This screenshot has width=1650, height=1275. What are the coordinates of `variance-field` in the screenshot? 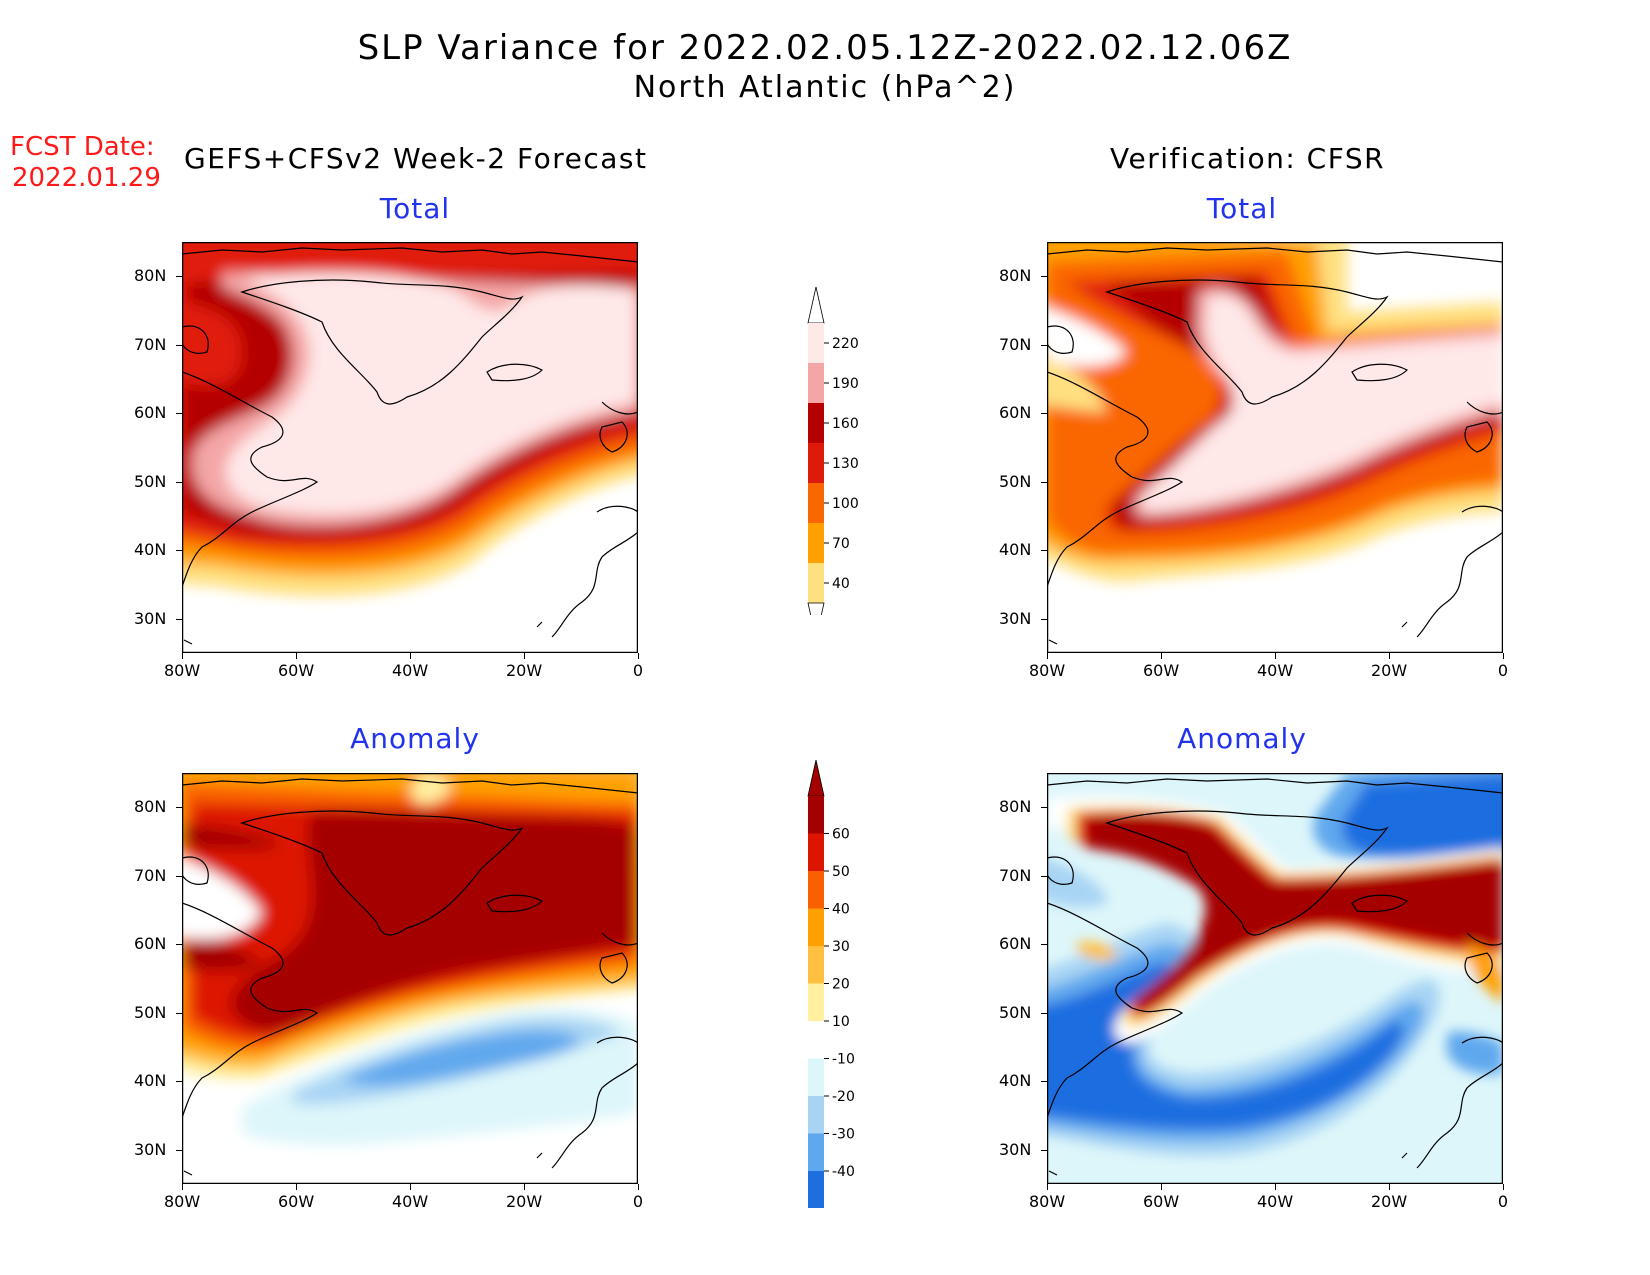 It's located at (1275, 447).